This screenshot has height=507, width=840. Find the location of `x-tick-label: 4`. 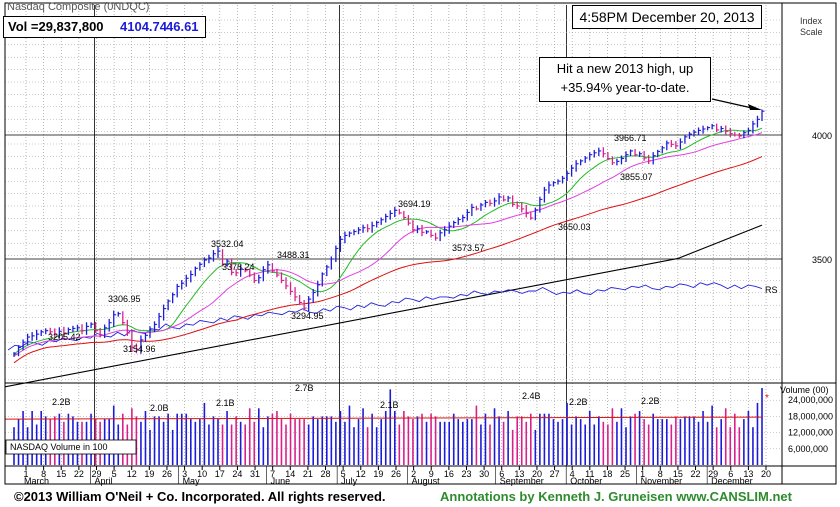

x-tick-label: 4 is located at coordinates (572, 474).